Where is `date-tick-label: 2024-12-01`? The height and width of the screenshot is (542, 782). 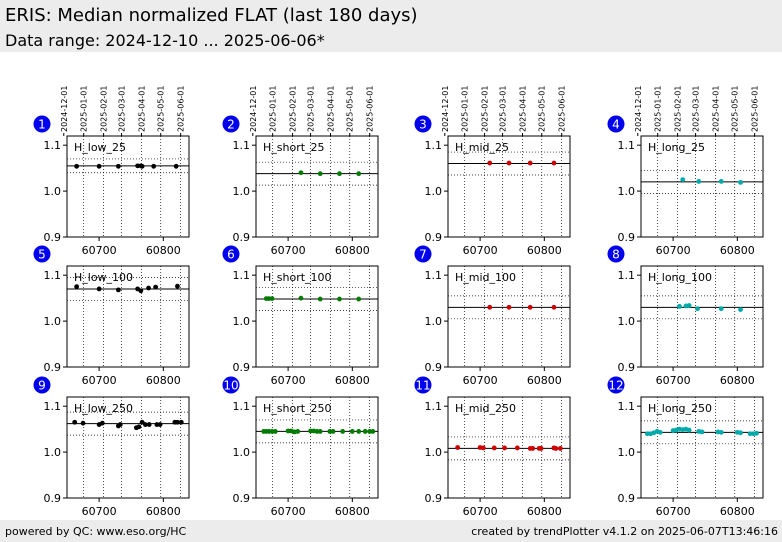 date-tick-label: 2024-12-01 is located at coordinates (638, 109).